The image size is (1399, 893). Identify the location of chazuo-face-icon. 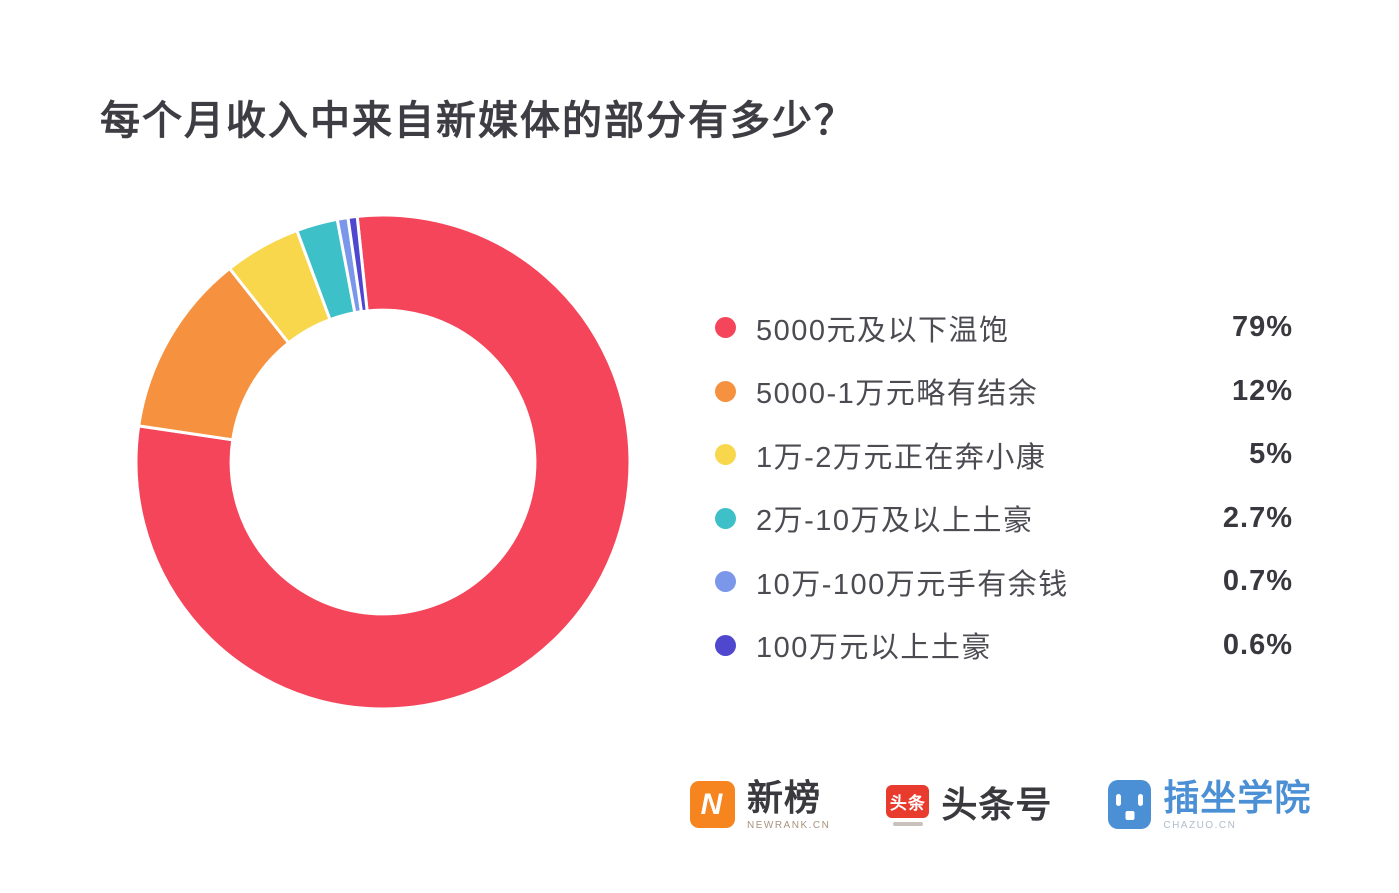
(1130, 805).